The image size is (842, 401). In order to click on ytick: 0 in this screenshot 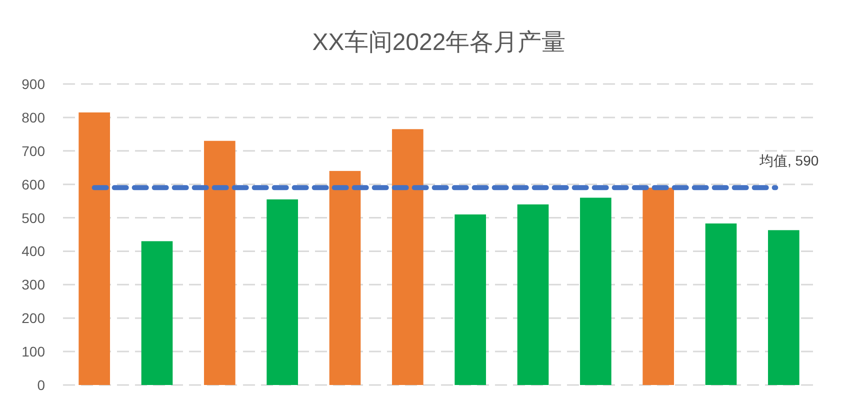, I will do `click(41, 385)`.